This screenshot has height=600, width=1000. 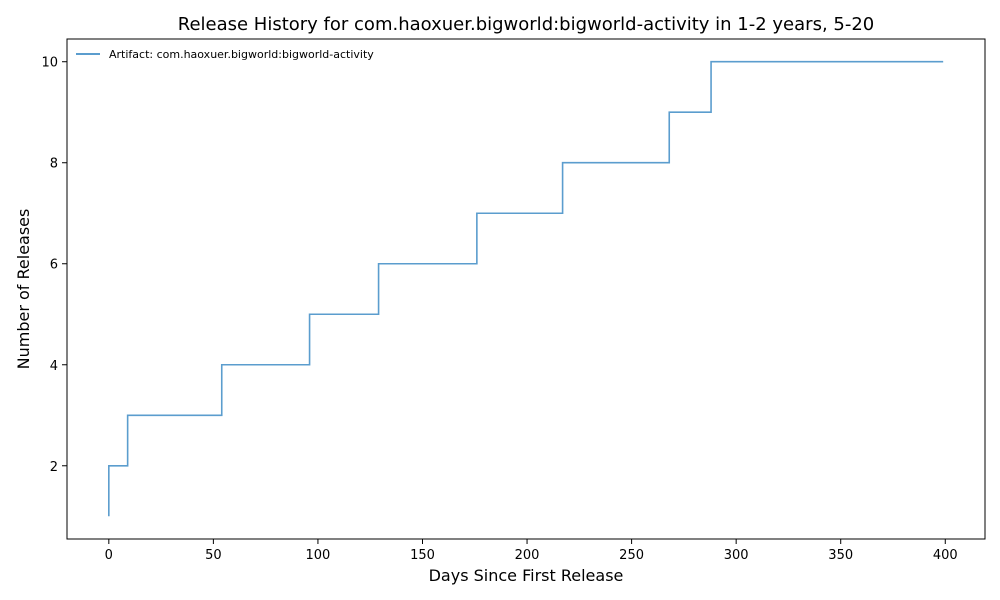 What do you see at coordinates (54, 164) in the screenshot?
I see `y-tick-label: 8` at bounding box center [54, 164].